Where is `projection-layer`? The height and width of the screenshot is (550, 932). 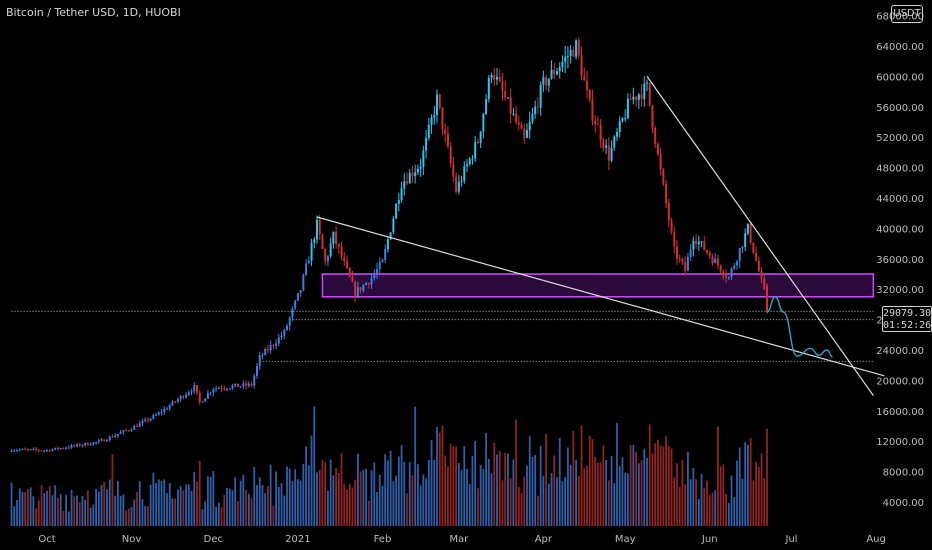
projection-layer is located at coordinates (799, 327).